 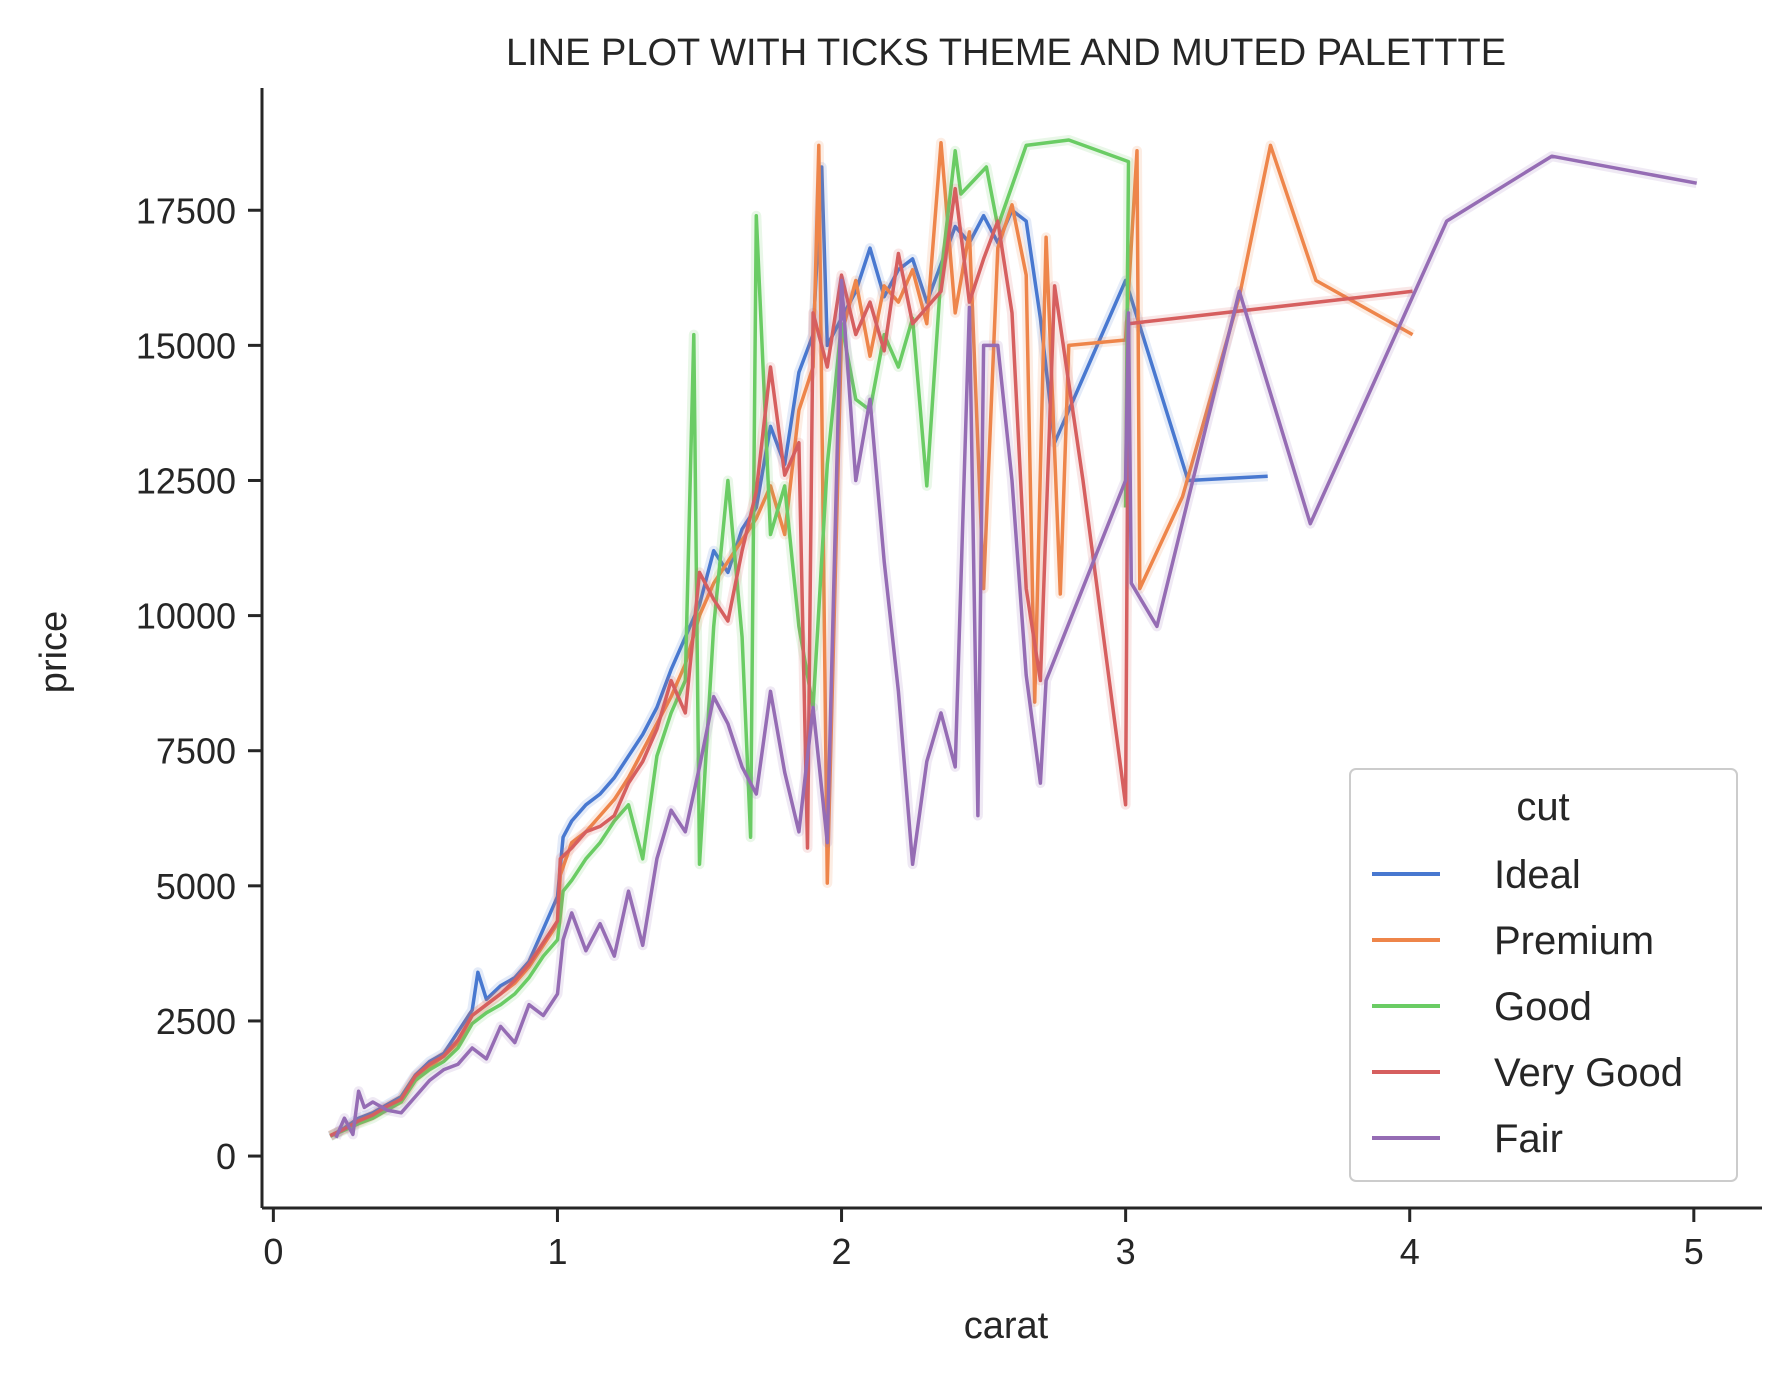 I want to click on x-tick-label: 4, so click(x=1410, y=1251).